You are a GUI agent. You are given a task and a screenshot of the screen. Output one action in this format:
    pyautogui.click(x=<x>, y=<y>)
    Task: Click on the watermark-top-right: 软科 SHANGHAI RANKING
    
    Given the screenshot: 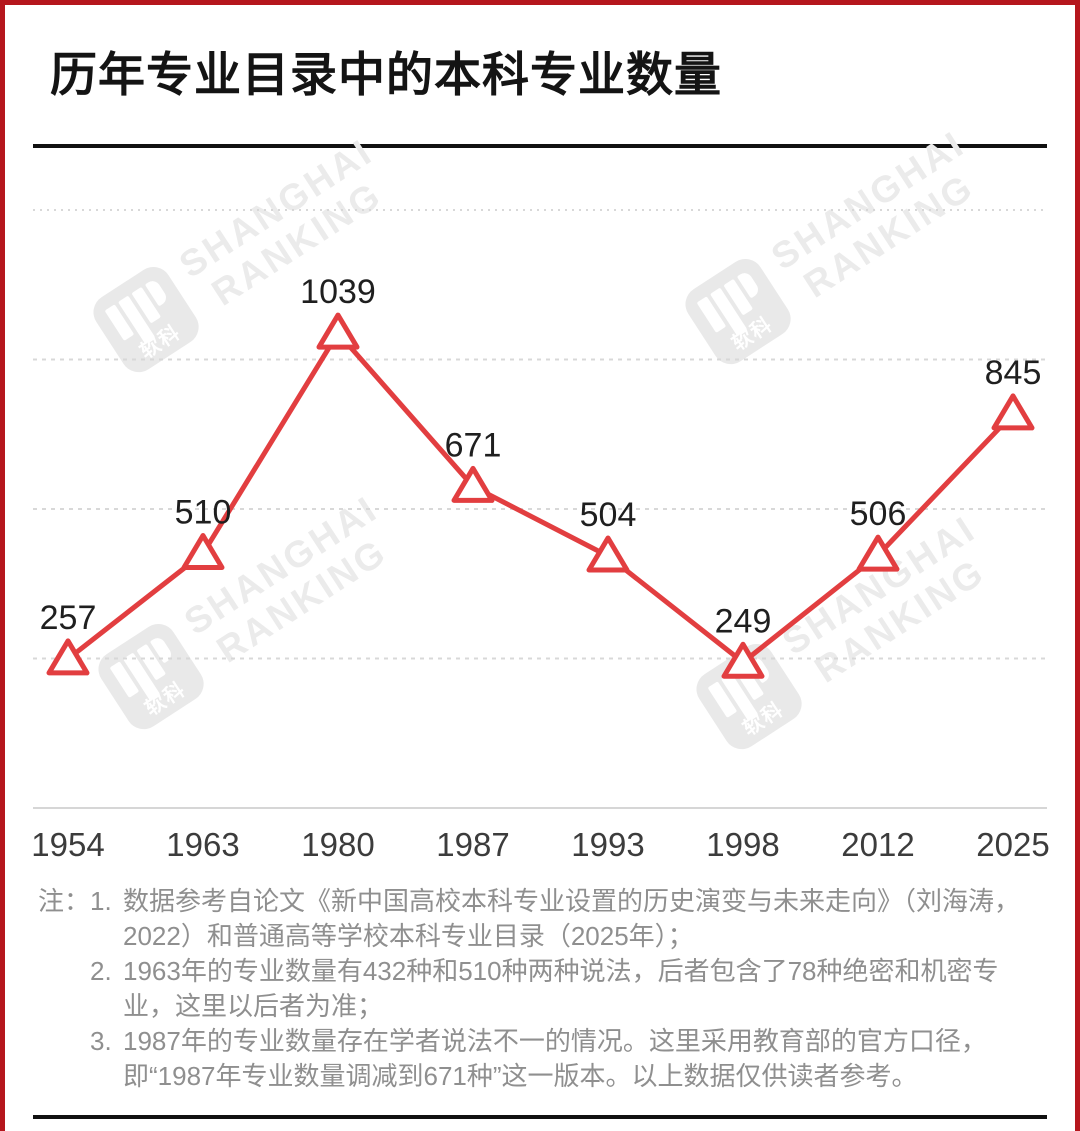 What is the action you would take?
    pyautogui.click(x=837, y=247)
    